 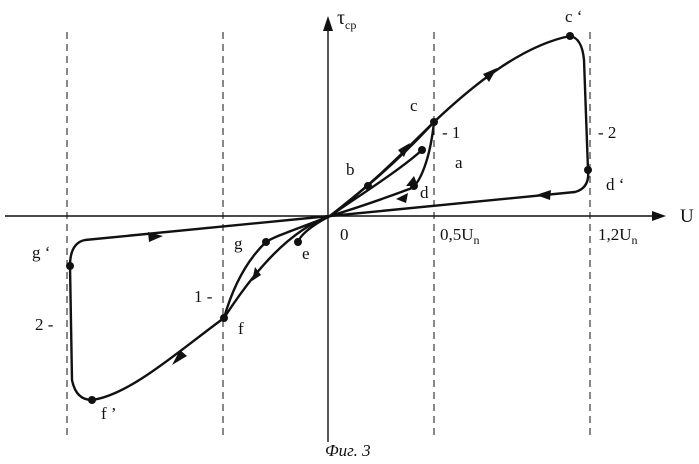 What do you see at coordinates (422, 150) in the screenshot?
I see `point-a` at bounding box center [422, 150].